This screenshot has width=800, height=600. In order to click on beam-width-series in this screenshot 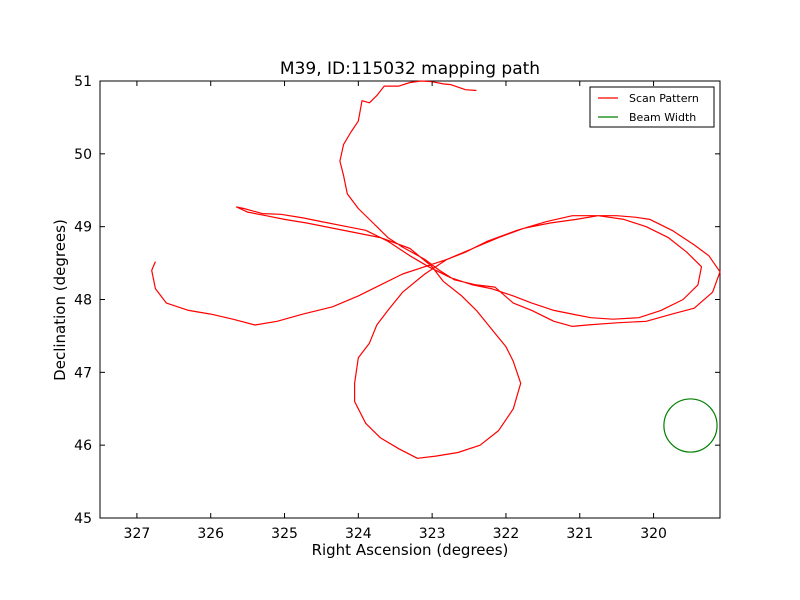, I will do `click(690, 425)`.